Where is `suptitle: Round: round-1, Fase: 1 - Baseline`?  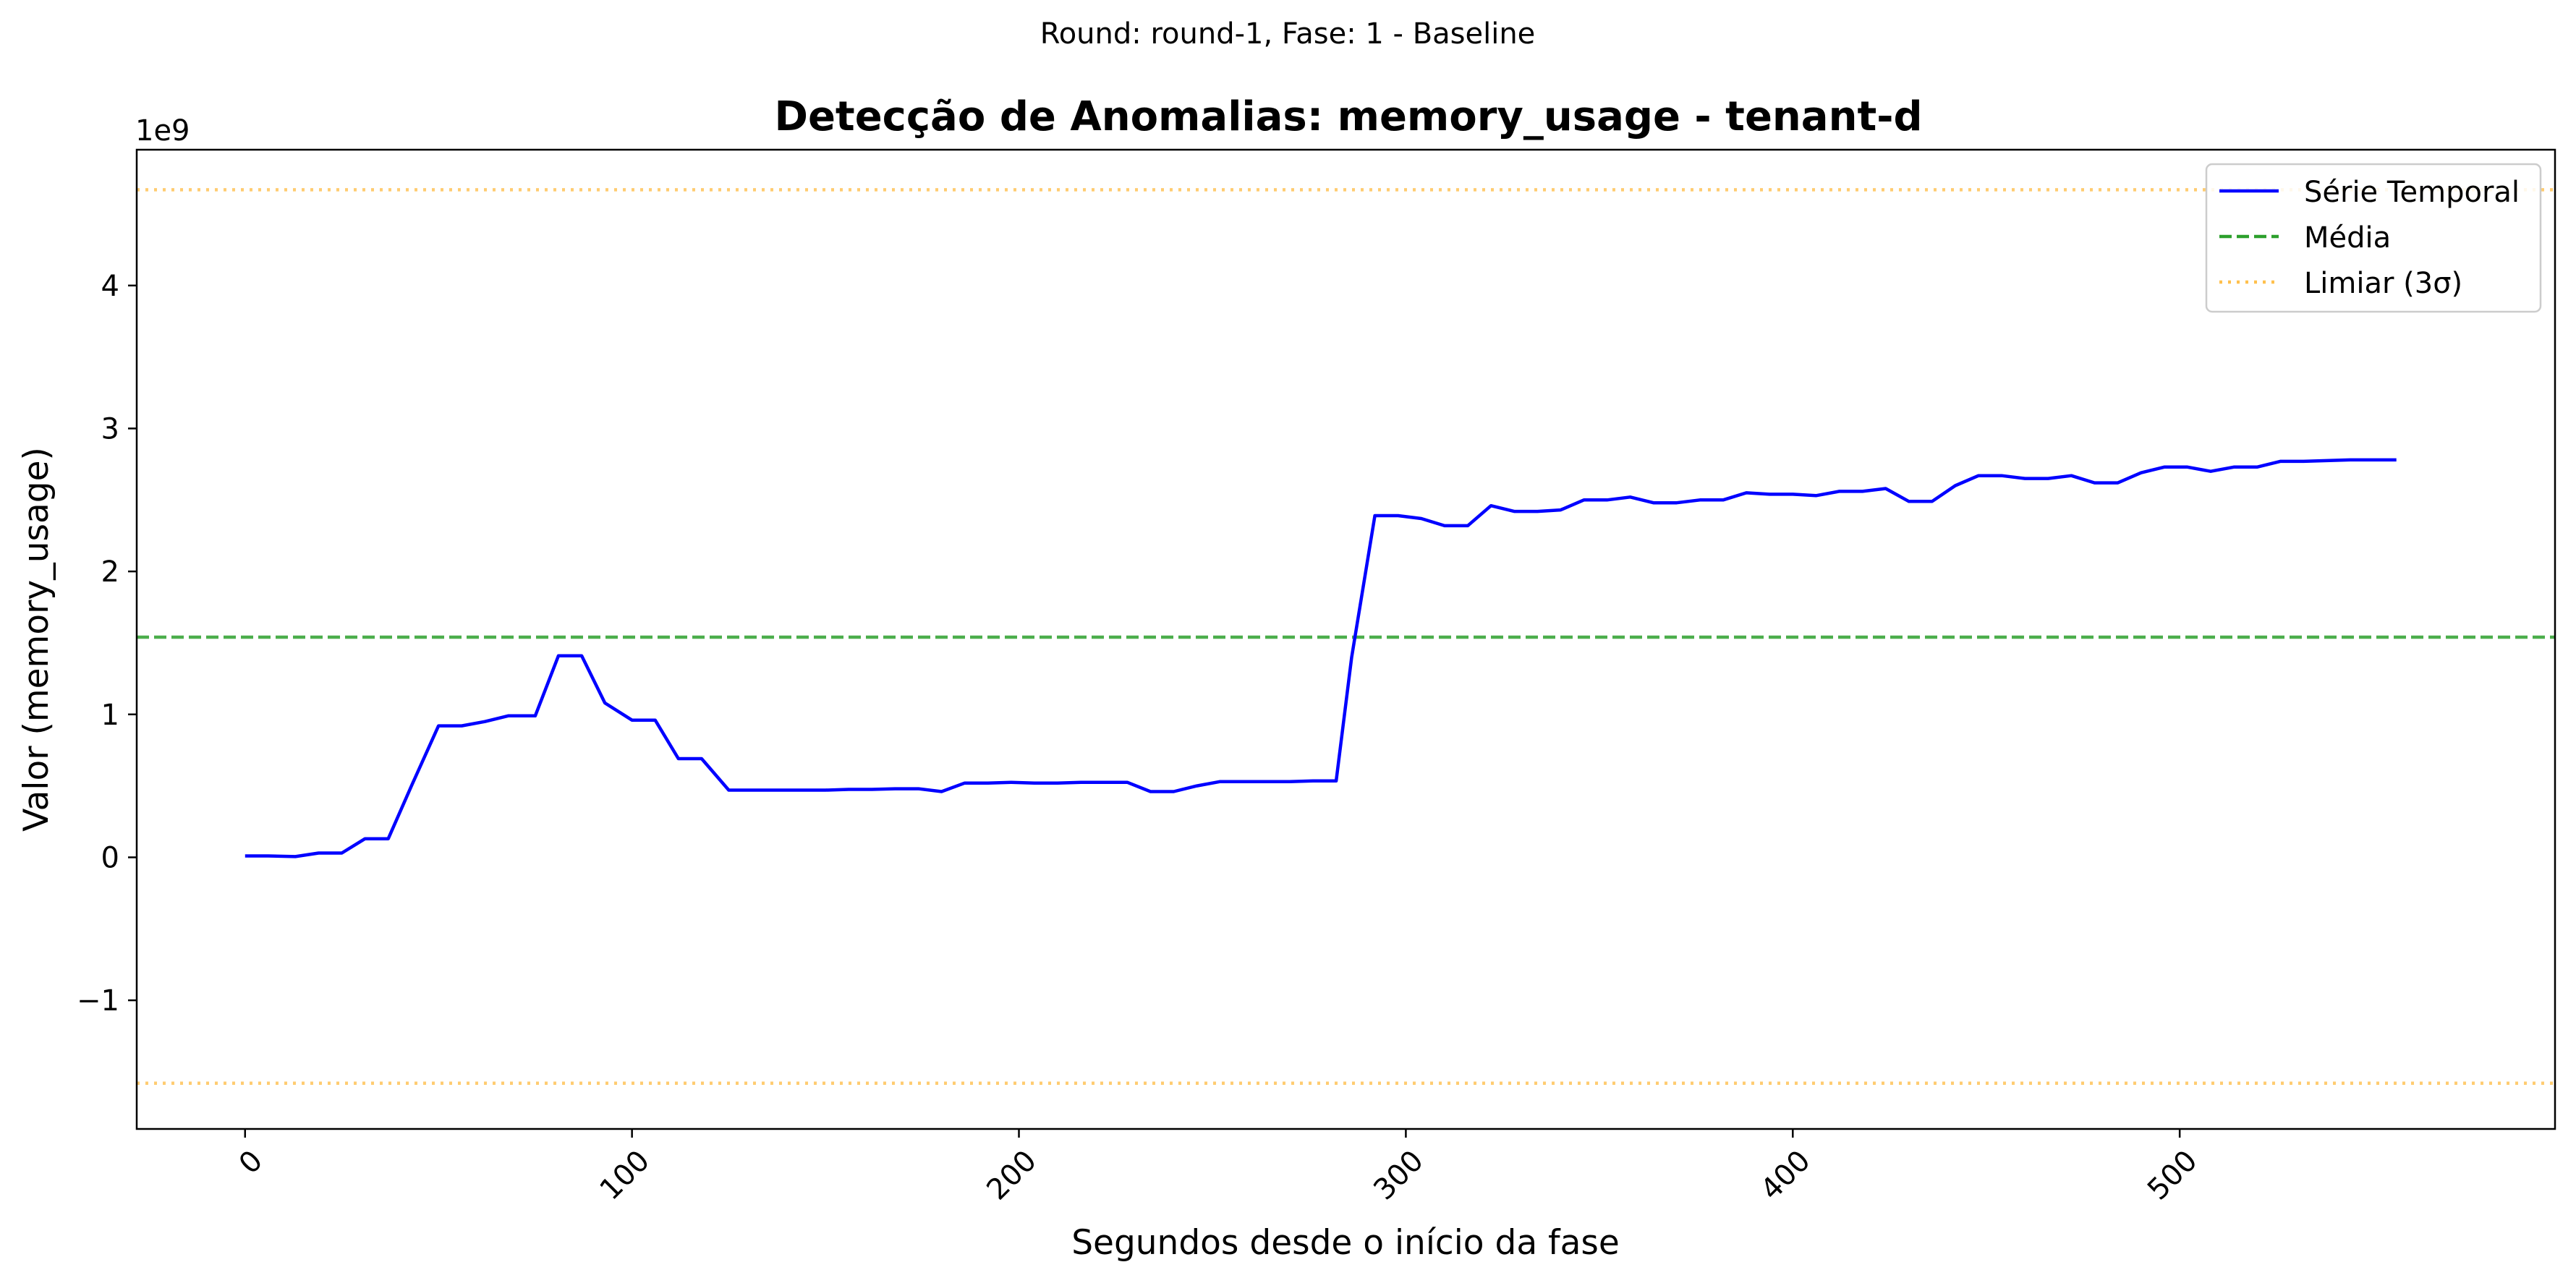
suptitle: Round: round-1, Fase: 1 - Baseline is located at coordinates (1288, 34).